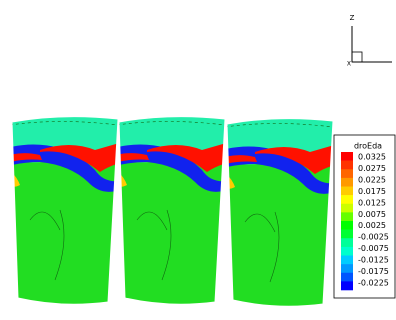 The height and width of the screenshot is (320, 396). Describe the element at coordinates (373, 260) in the screenshot. I see `legend-label: -0.0125` at that location.